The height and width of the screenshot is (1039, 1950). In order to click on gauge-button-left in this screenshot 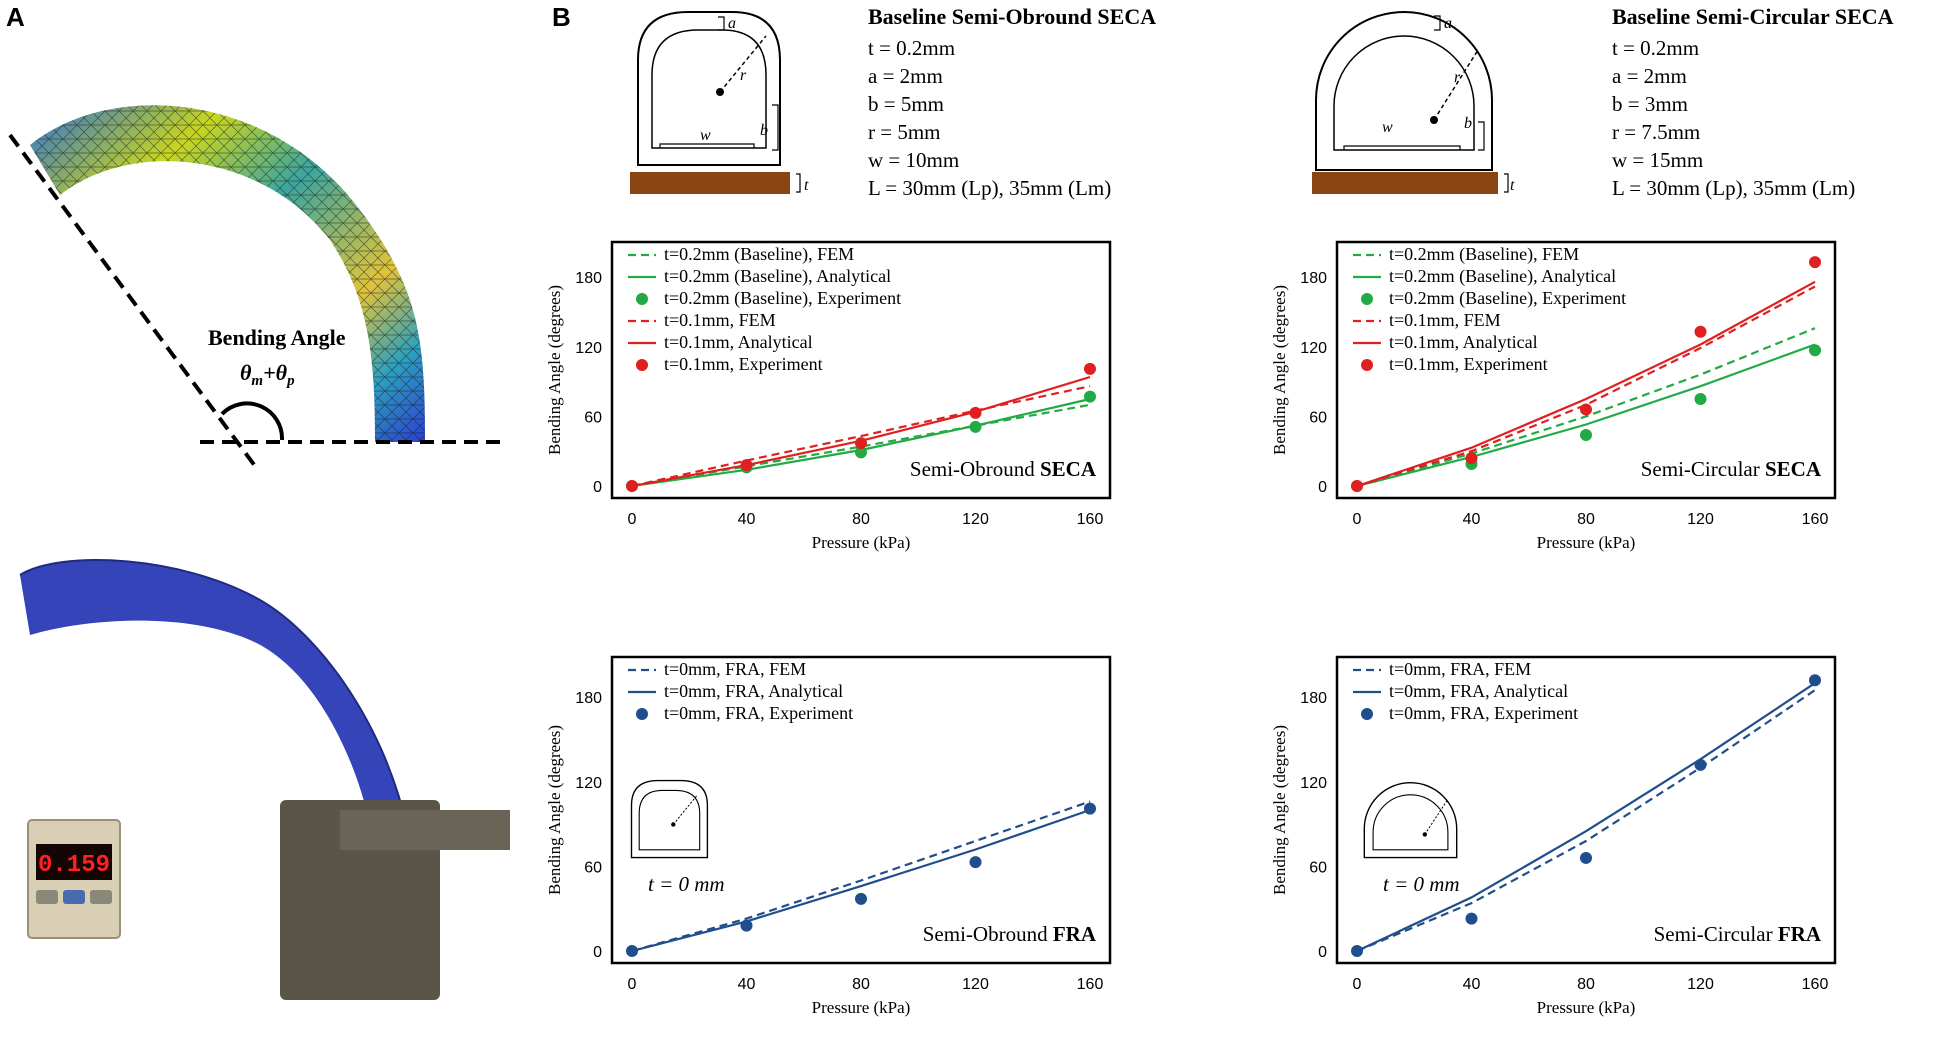, I will do `click(47, 897)`.